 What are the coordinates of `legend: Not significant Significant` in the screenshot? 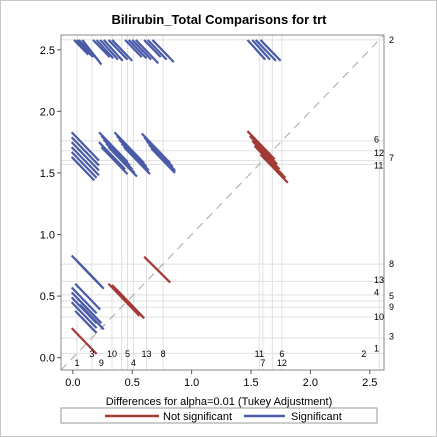 It's located at (219, 415).